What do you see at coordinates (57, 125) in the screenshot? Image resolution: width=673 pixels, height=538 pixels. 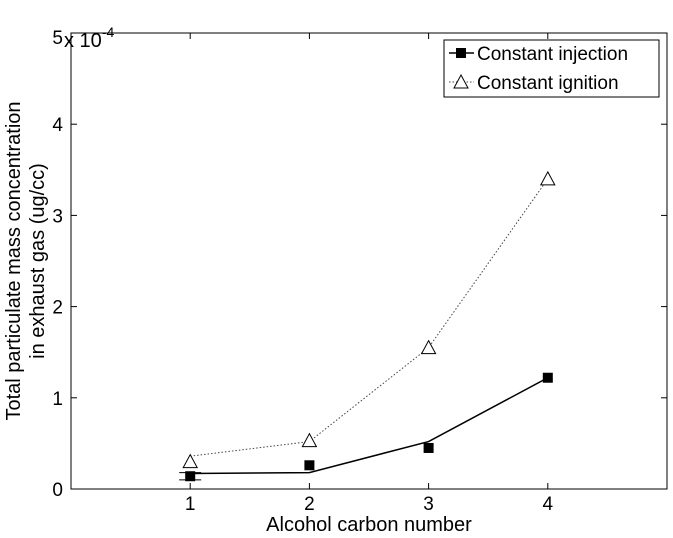 I see `y-tick-label: 4` at bounding box center [57, 125].